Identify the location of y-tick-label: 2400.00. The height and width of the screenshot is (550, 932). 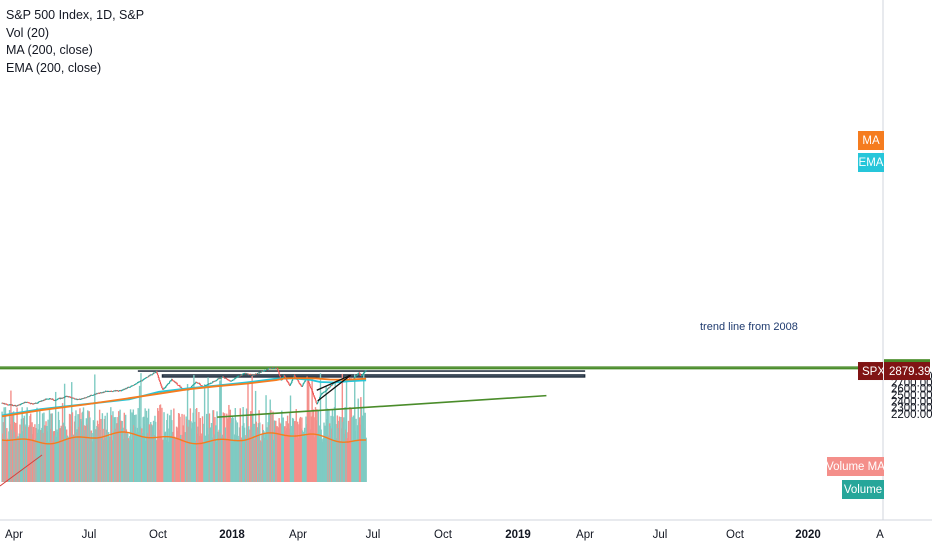
(911, 402).